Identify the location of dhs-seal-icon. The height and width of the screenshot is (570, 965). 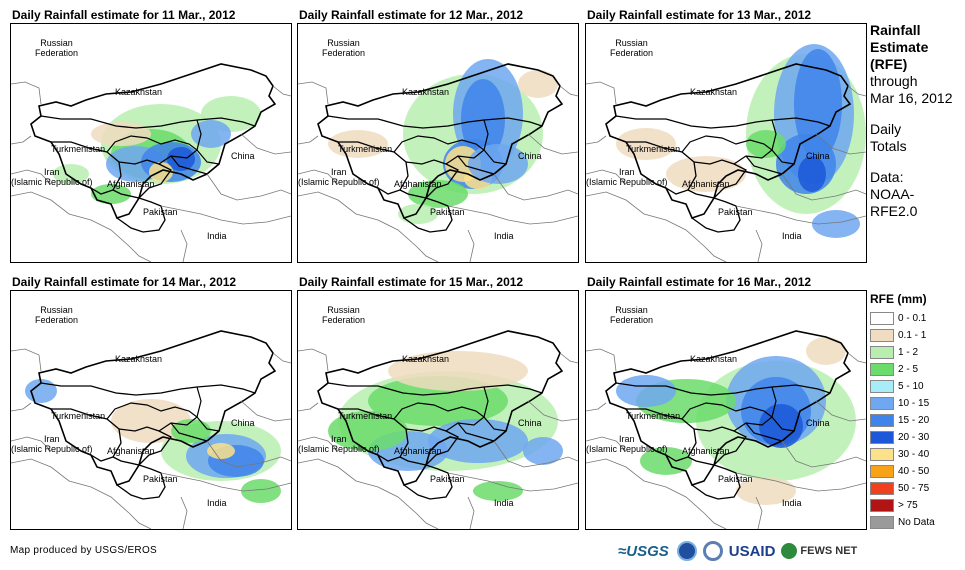
(712, 551).